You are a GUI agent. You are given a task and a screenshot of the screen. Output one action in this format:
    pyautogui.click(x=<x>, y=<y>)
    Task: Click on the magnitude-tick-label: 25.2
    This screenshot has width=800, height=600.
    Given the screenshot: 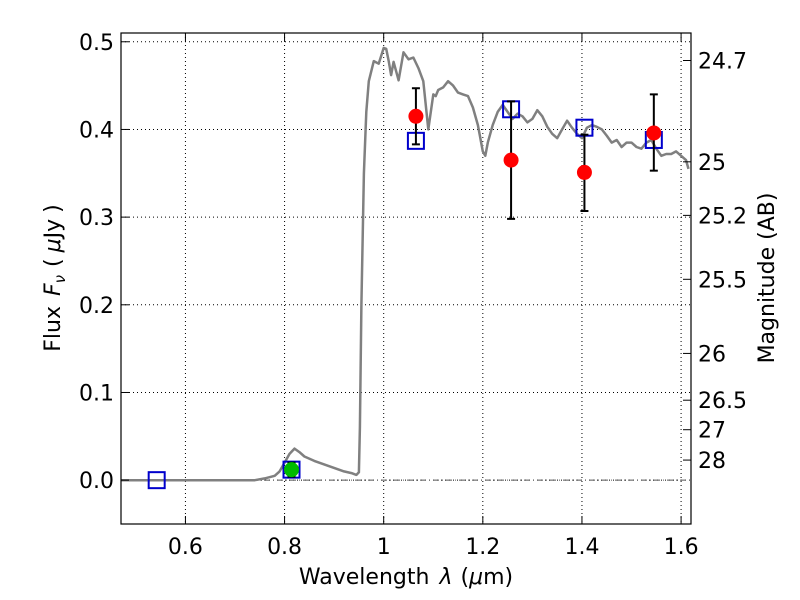 What is the action you would take?
    pyautogui.click(x=722, y=216)
    